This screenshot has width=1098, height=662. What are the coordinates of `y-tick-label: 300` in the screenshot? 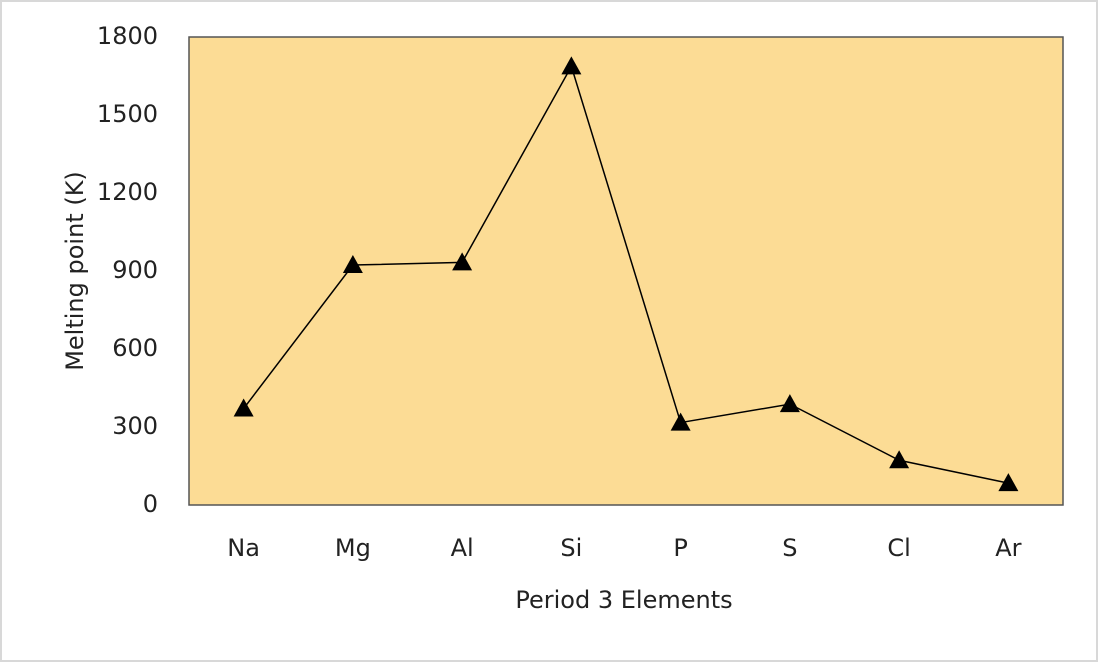 It's located at (135, 426).